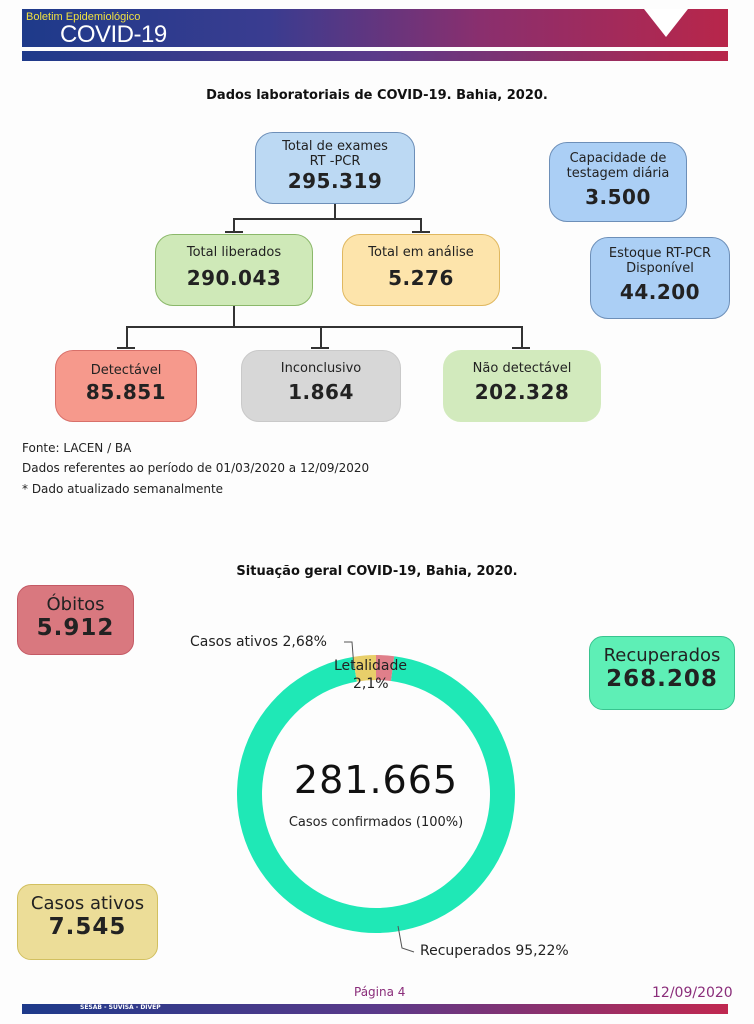  I want to click on value: 268.208, so click(662, 679).